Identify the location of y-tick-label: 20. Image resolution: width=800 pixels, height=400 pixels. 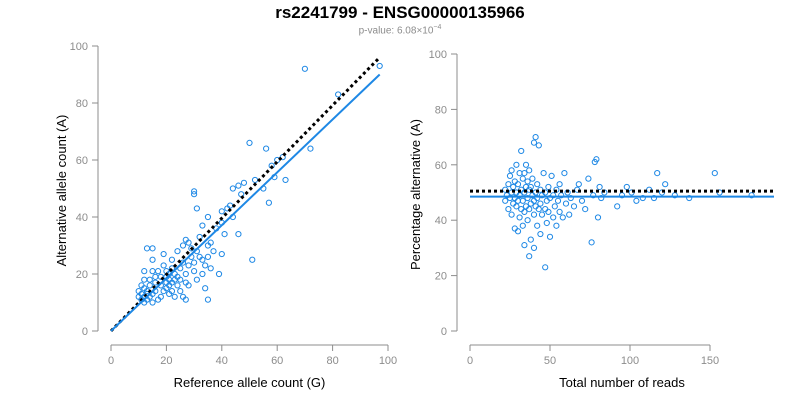
(441, 277).